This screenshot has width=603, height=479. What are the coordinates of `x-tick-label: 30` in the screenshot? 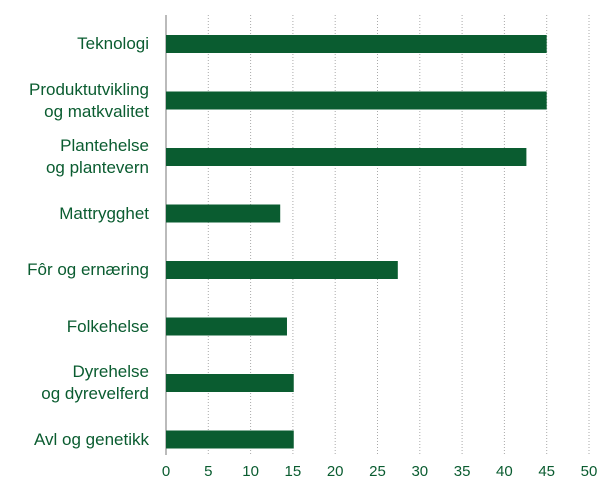 It's located at (419, 471).